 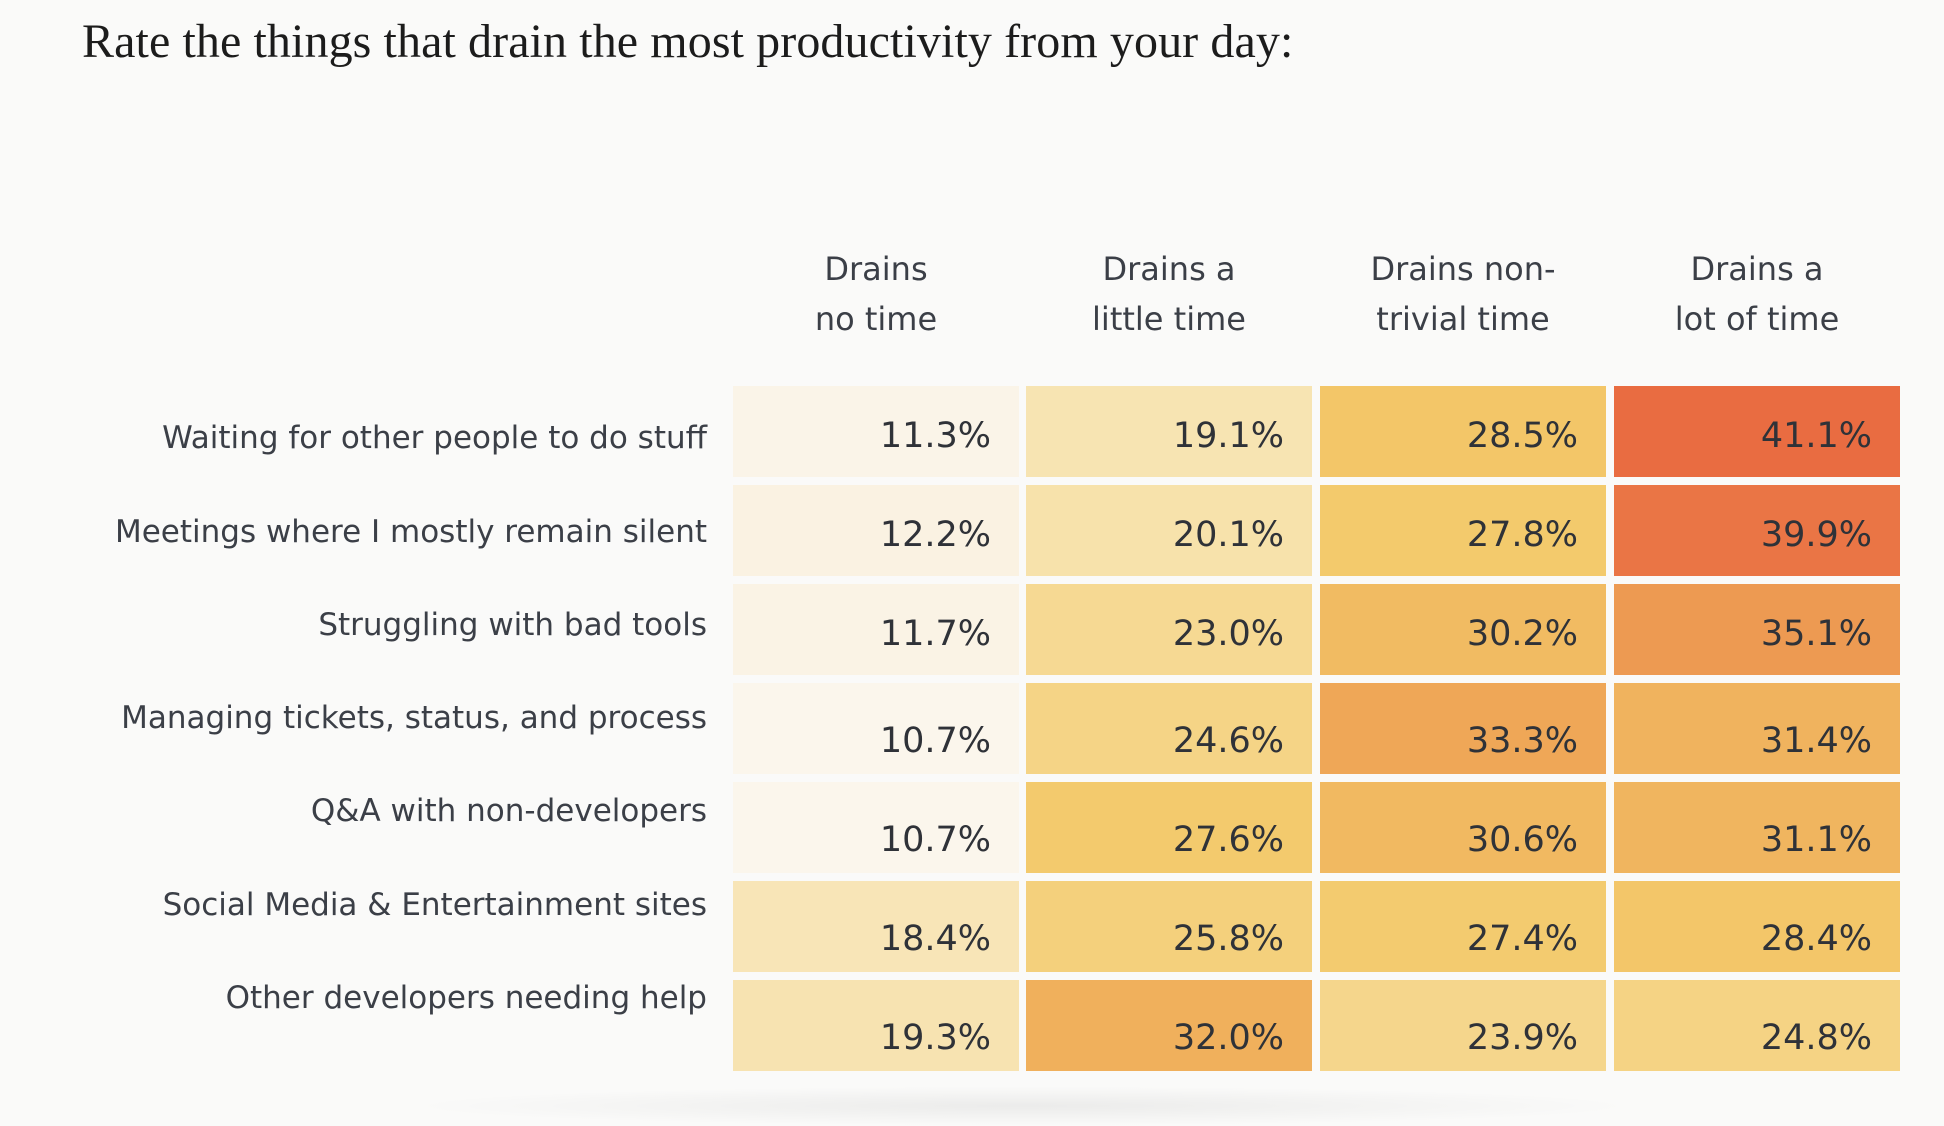 I want to click on heatmap-cell: 23.0%, so click(x=1169, y=629).